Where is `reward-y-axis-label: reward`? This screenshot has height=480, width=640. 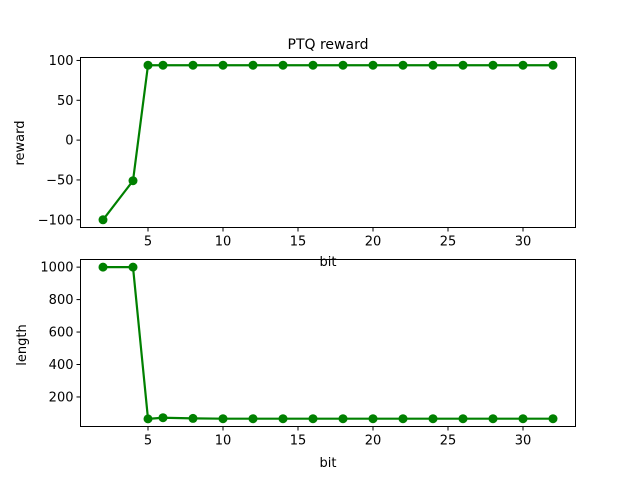 reward-y-axis-label: reward is located at coordinates (20, 142).